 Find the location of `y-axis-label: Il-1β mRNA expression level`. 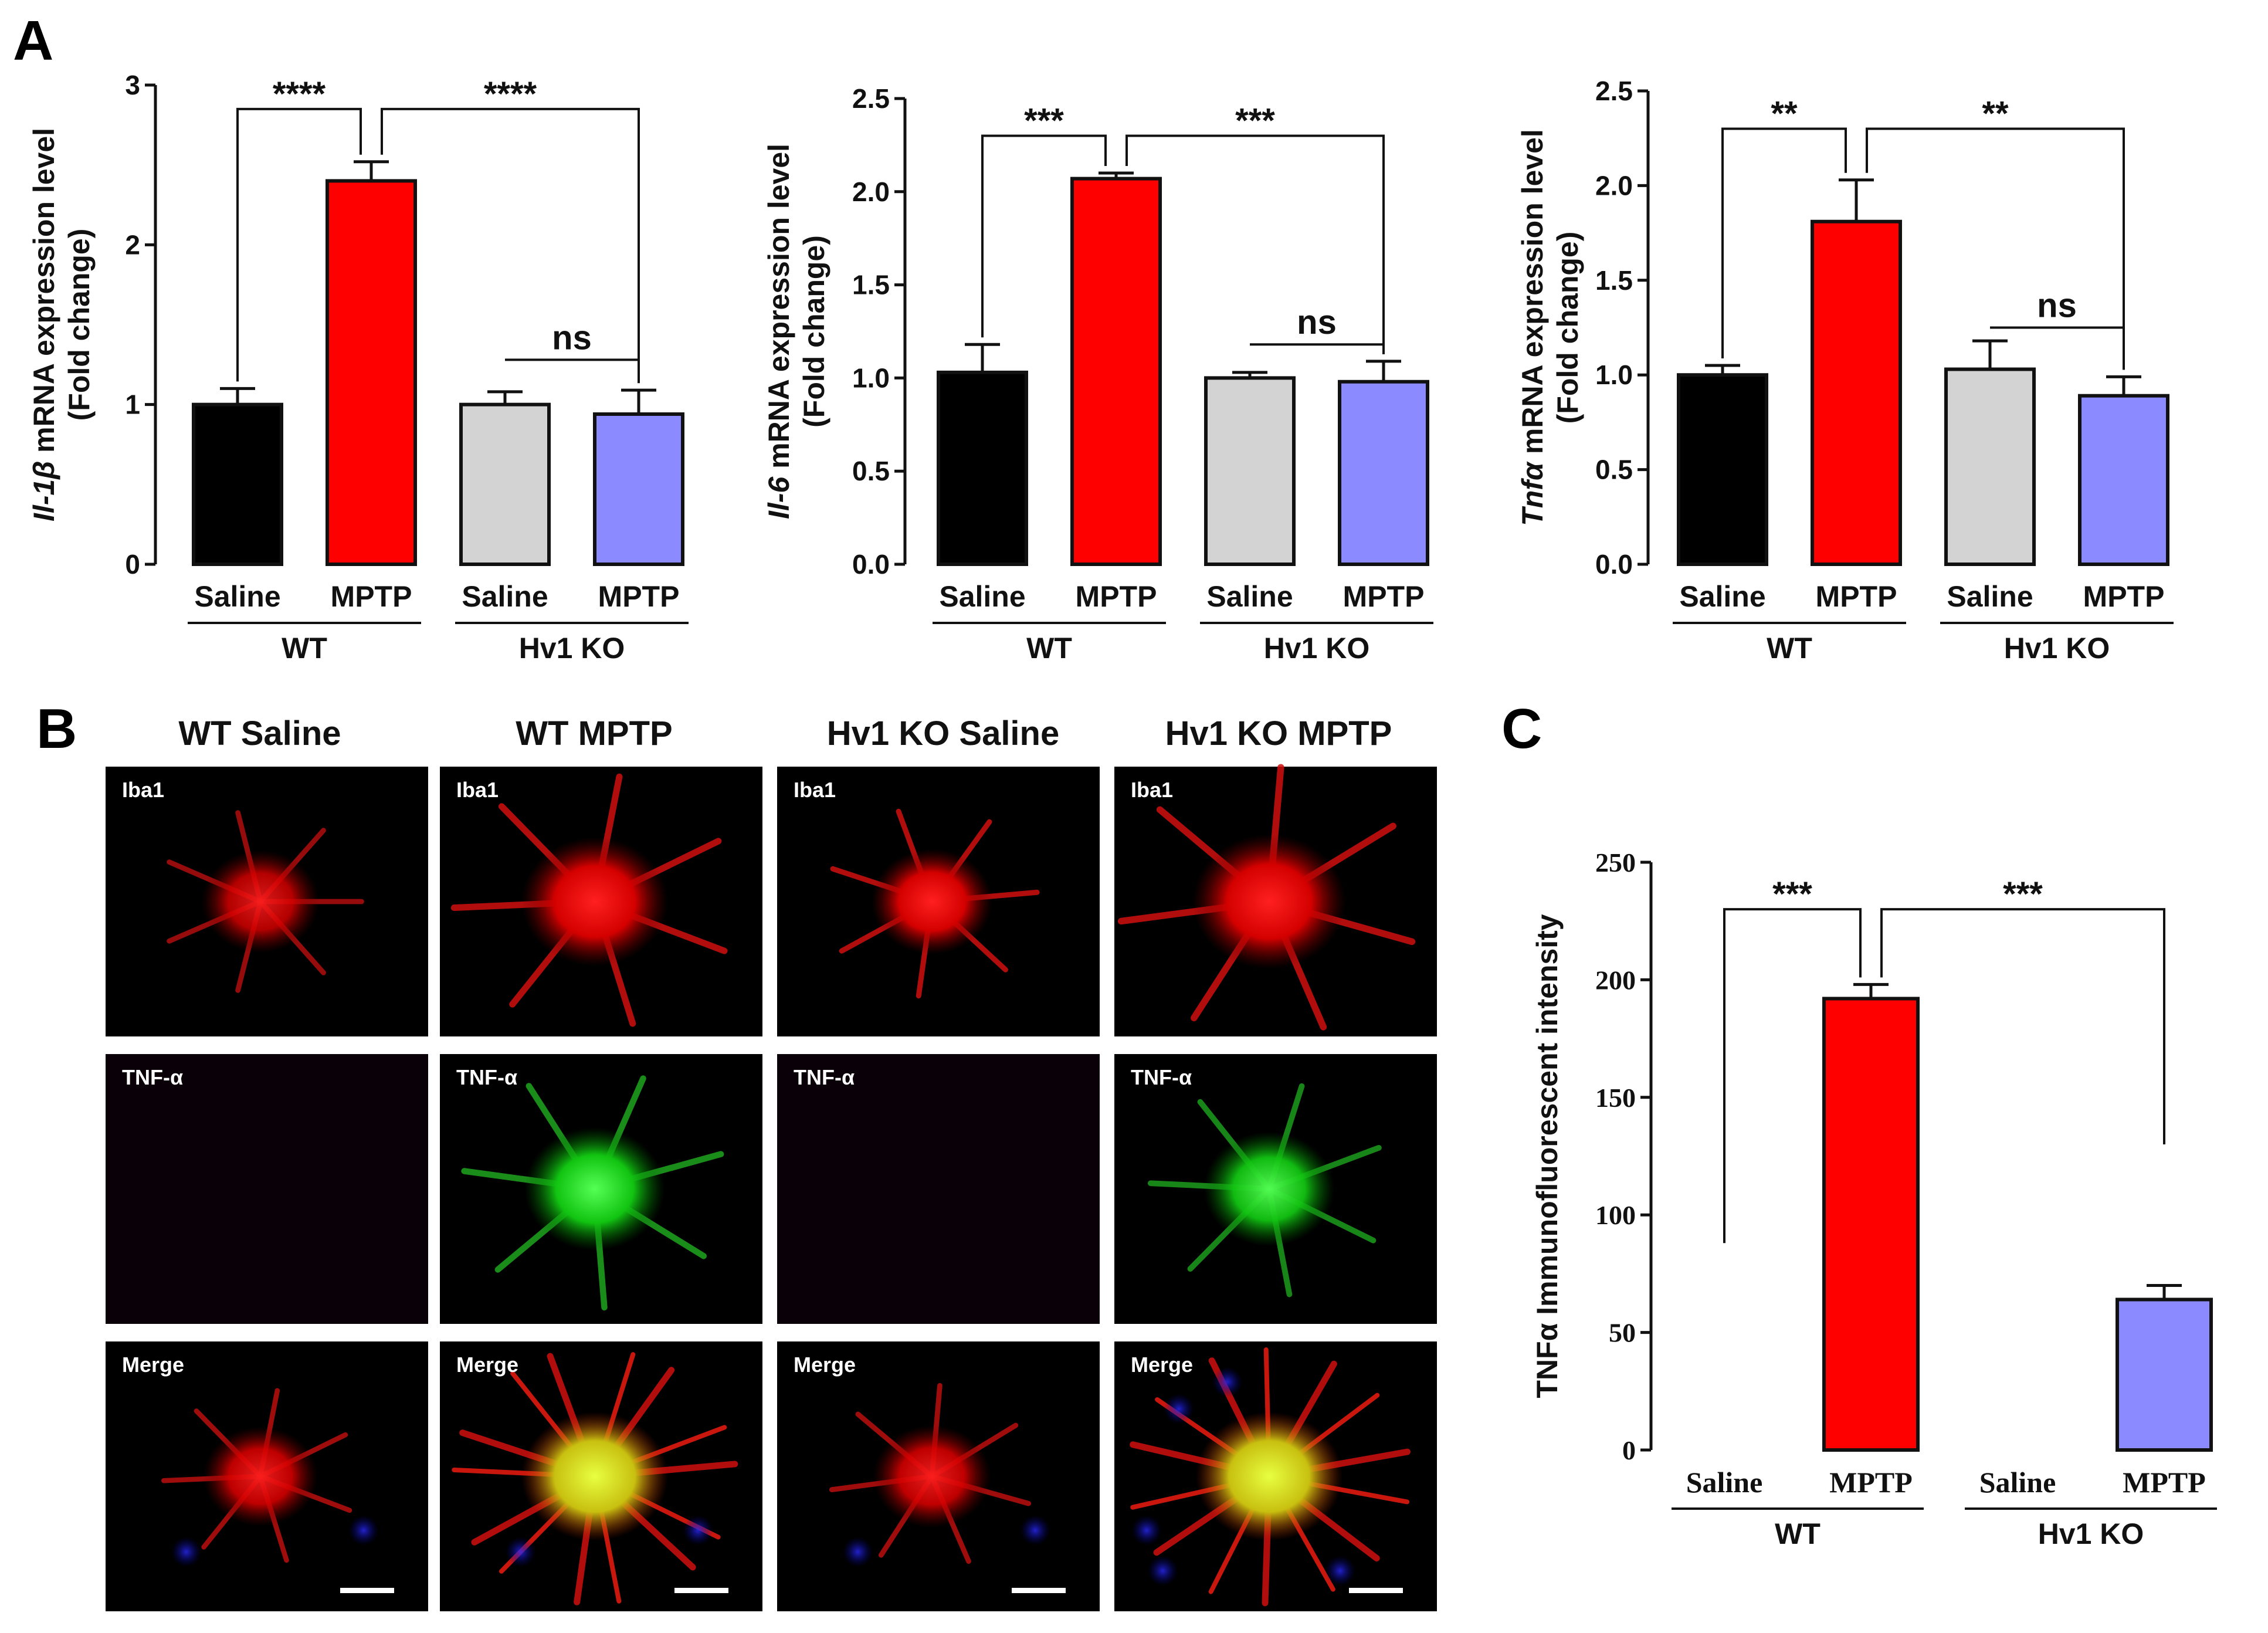

y-axis-label: Il-1β mRNA expression level is located at coordinates (44, 324).